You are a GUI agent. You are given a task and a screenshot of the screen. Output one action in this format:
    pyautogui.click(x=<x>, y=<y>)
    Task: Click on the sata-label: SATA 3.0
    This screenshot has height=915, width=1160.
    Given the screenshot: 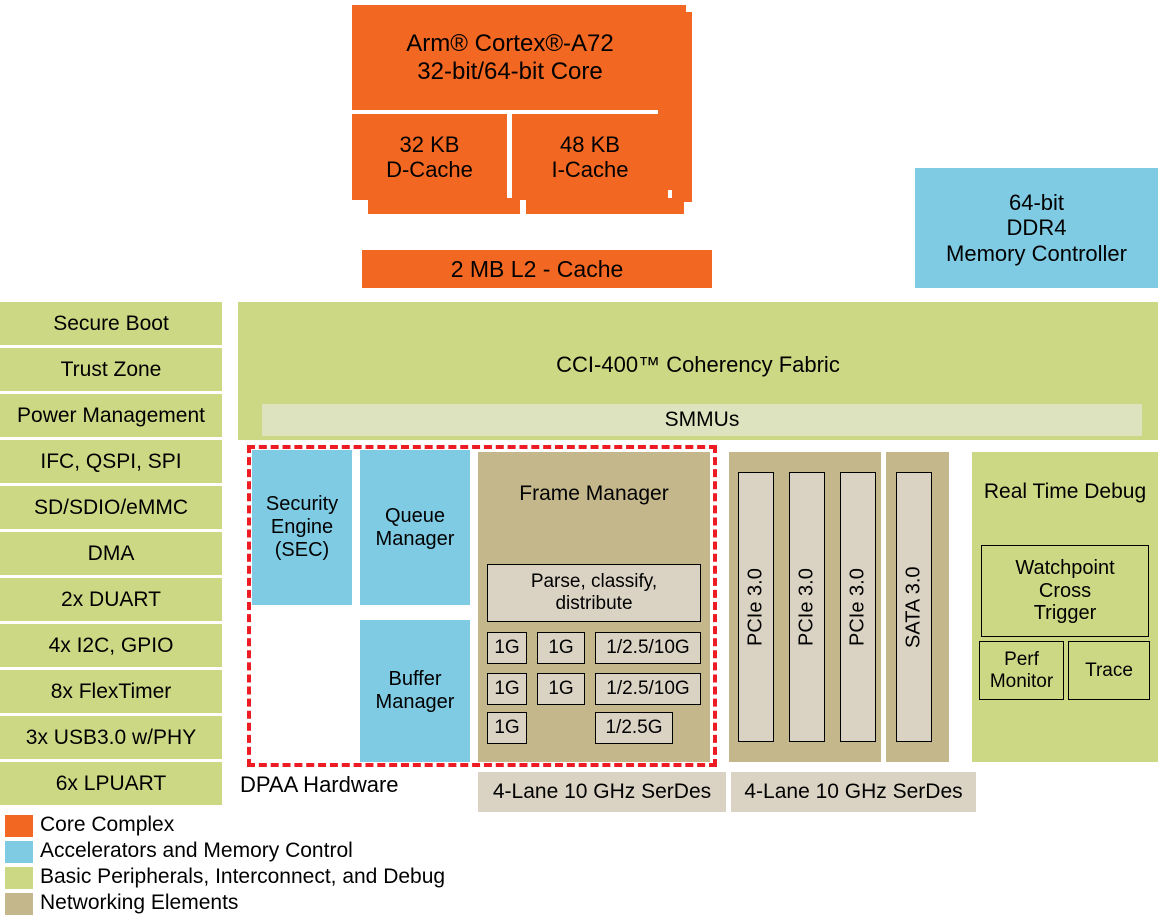 What is the action you would take?
    pyautogui.click(x=913, y=607)
    